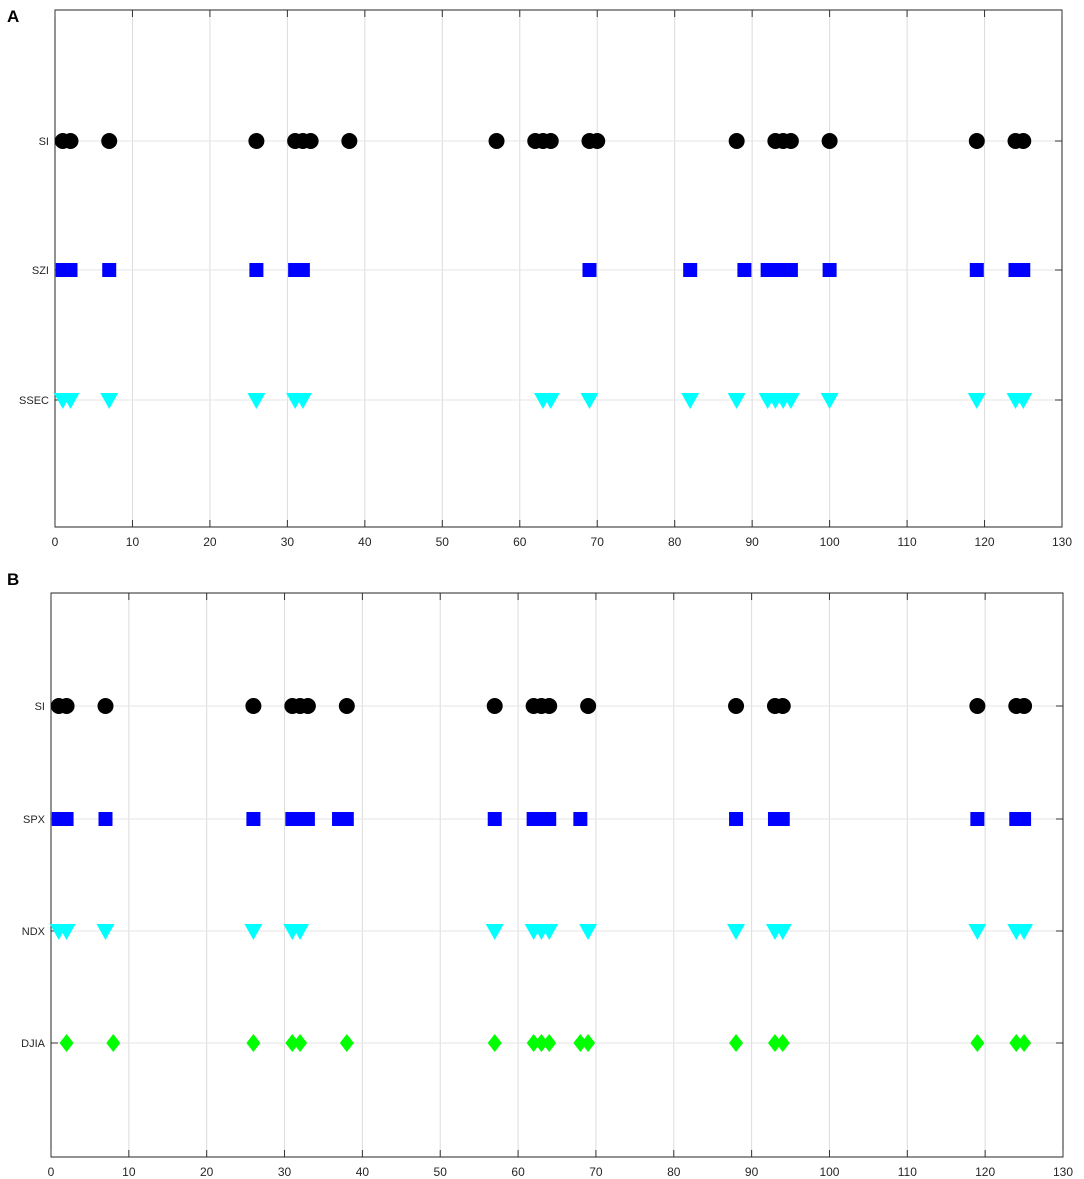 The width and height of the screenshot is (1084, 1179). Describe the element at coordinates (520, 542) in the screenshot. I see `panel-a-x-tick-label-60: 60` at that location.